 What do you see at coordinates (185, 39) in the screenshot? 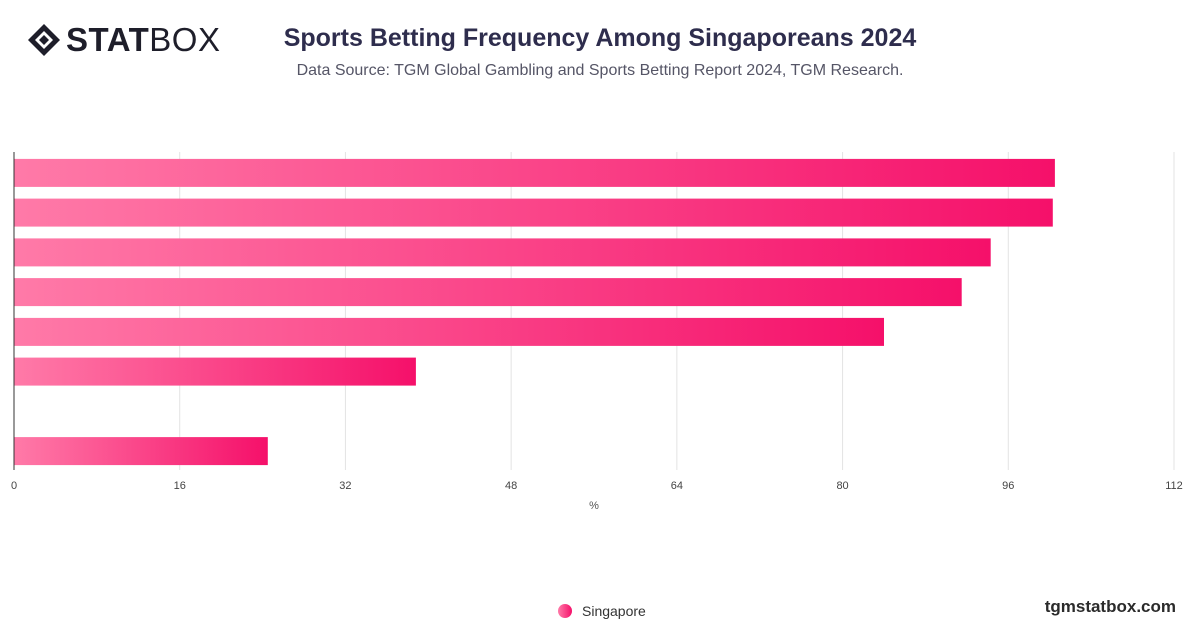
I see `logo-wordmark-light: BOX` at bounding box center [185, 39].